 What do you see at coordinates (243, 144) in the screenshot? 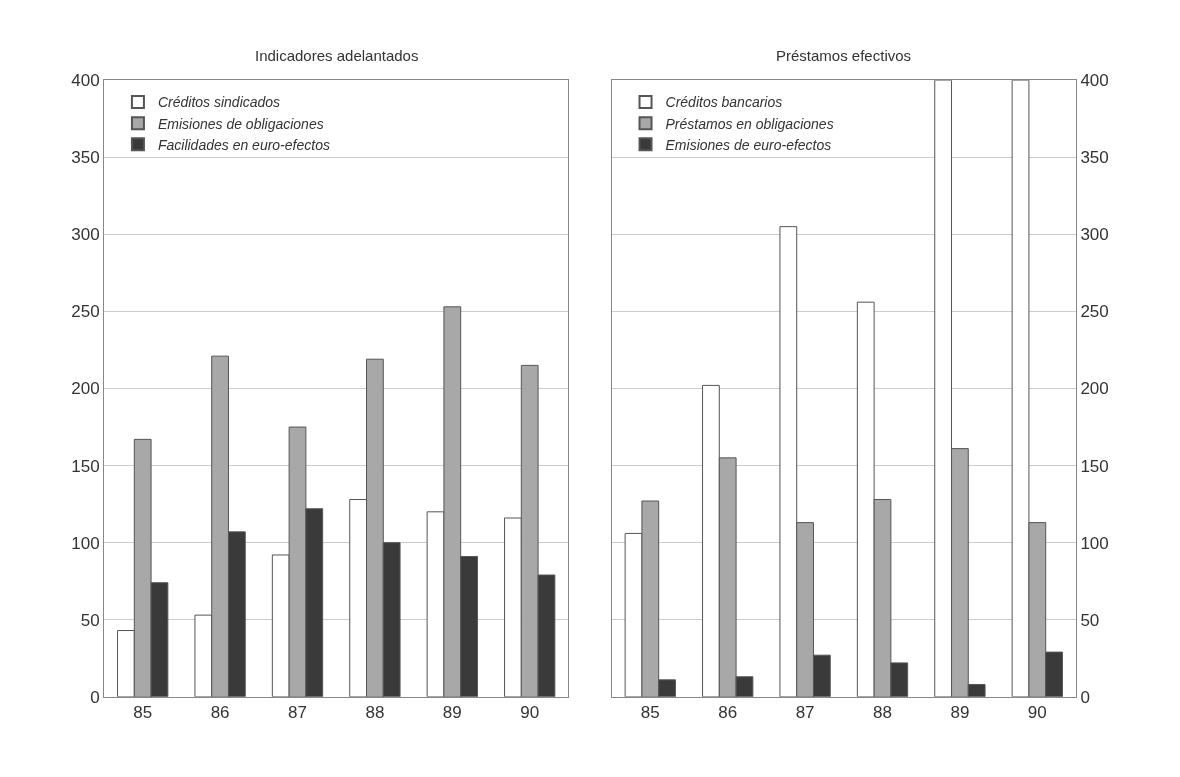
I see `legend-label: Facilidades en euro-efectos` at bounding box center [243, 144].